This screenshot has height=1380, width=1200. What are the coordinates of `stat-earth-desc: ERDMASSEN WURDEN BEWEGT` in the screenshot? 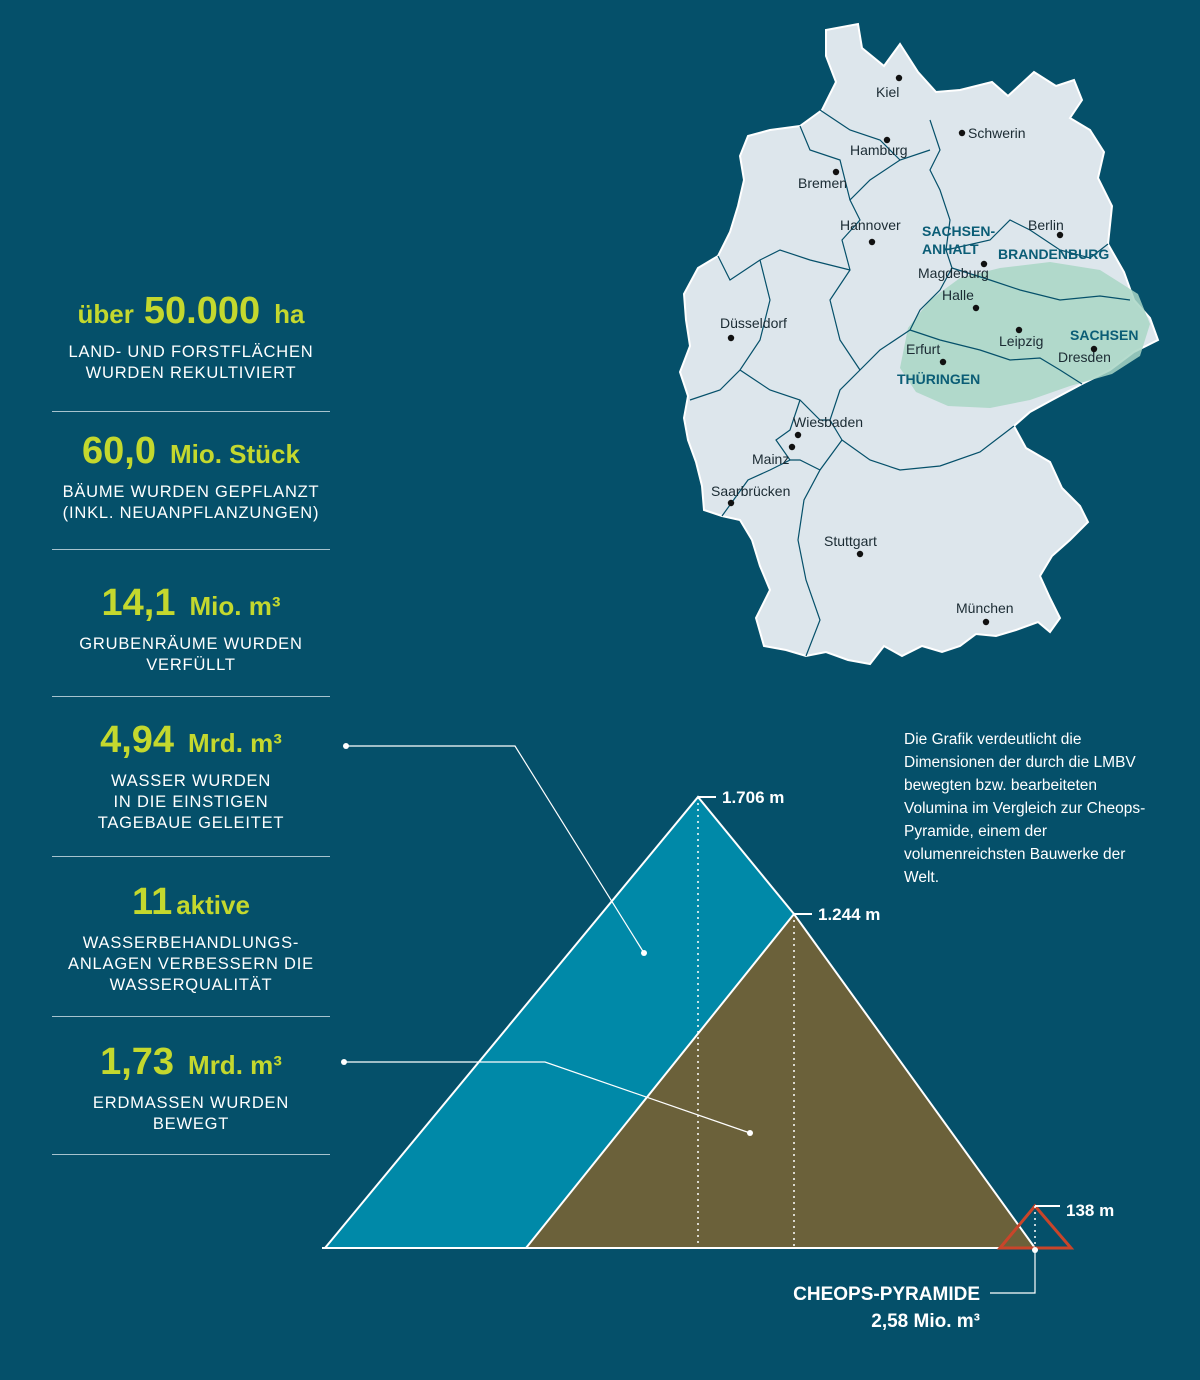 It's located at (191, 1113).